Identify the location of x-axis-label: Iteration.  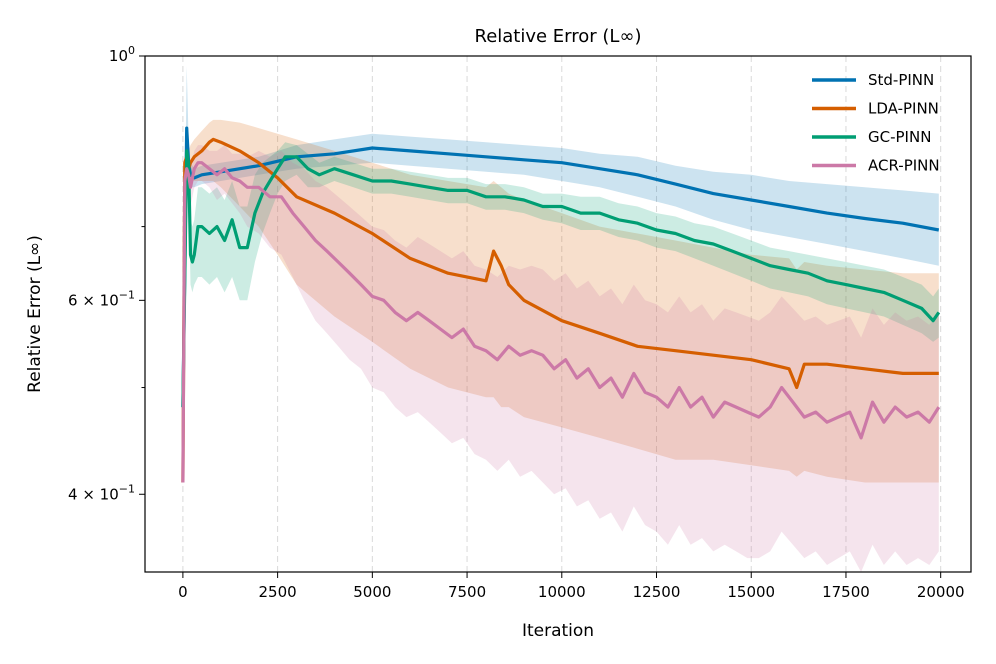
(558, 631).